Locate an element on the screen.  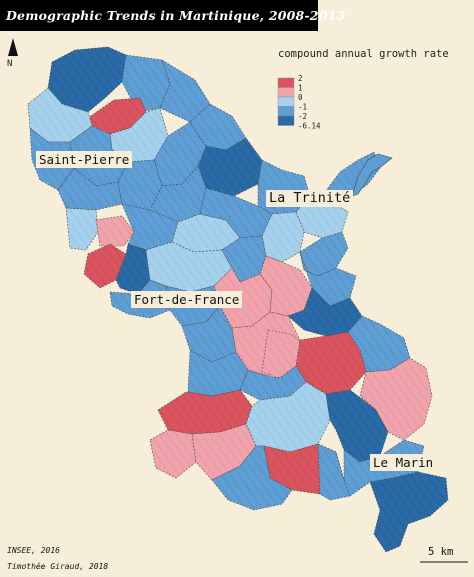
legend-break-label: 2 is located at coordinates (300, 78).